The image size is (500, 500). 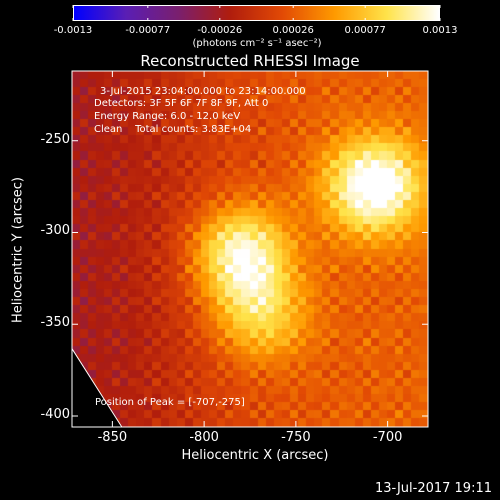 What do you see at coordinates (440, 30) in the screenshot?
I see `colorbar-tick-label: 0.0013` at bounding box center [440, 30].